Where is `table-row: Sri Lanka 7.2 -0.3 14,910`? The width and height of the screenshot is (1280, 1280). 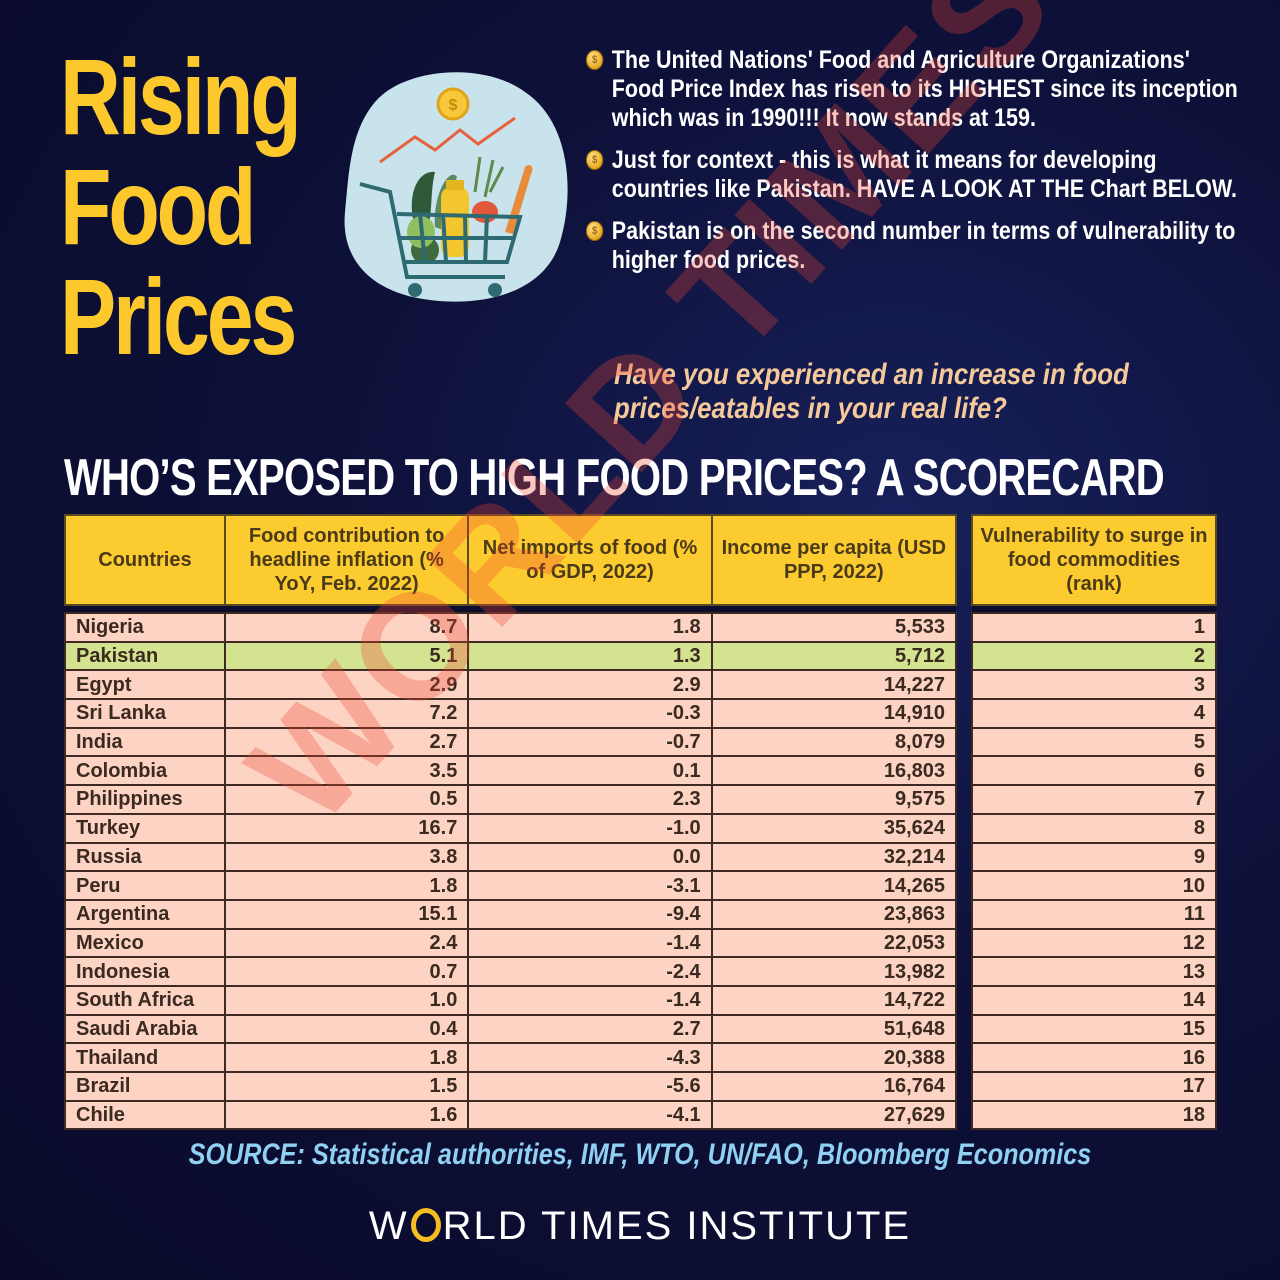 table-row: Sri Lanka 7.2 -0.3 14,910 is located at coordinates (511, 713).